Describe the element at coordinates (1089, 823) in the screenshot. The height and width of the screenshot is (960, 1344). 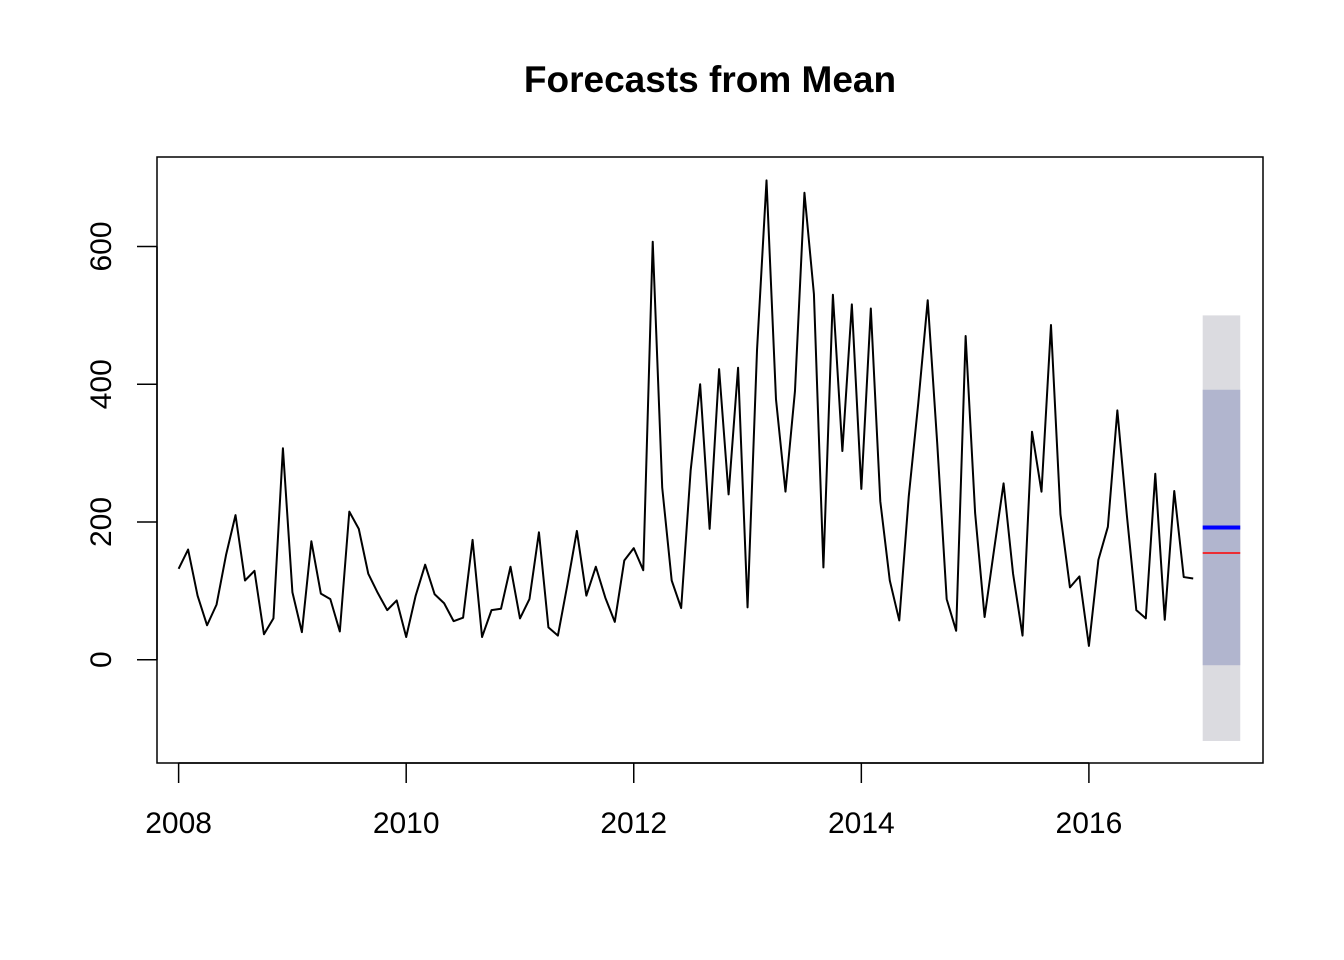
I see `x-tick-label-2016: 2016` at that location.